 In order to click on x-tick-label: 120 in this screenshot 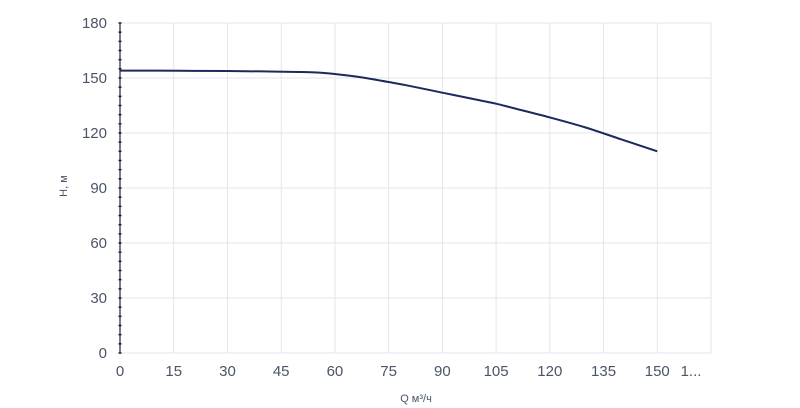, I will do `click(549, 371)`.